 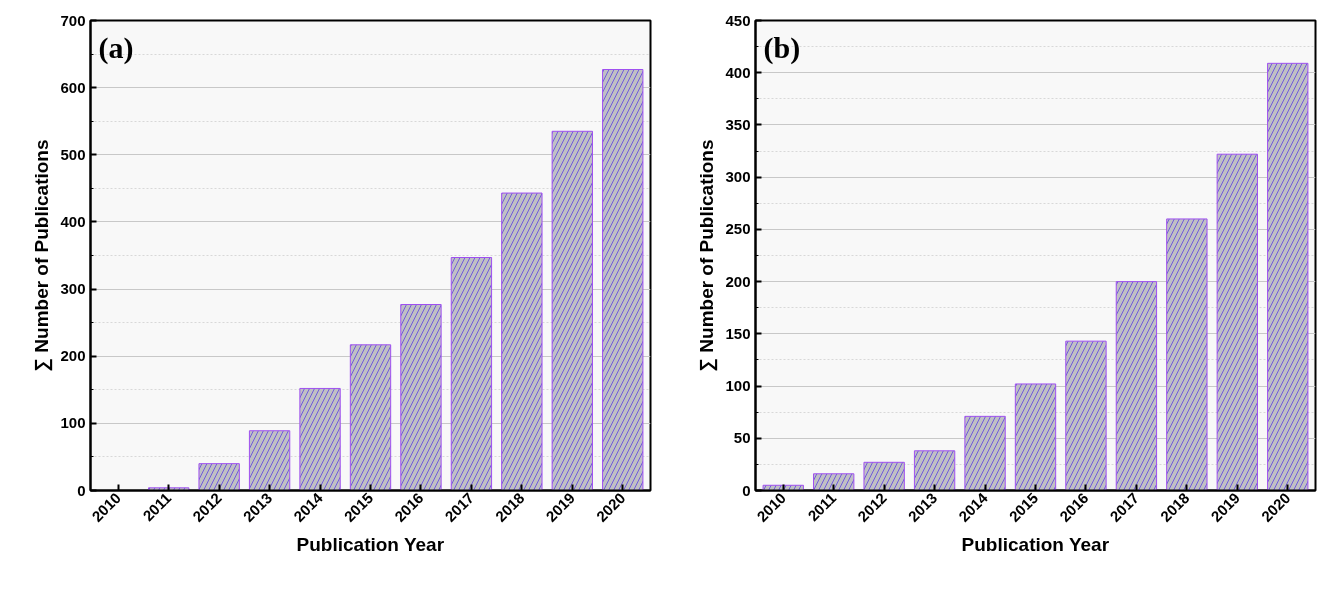 I want to click on y-tick-label: 50, so click(x=742, y=438).